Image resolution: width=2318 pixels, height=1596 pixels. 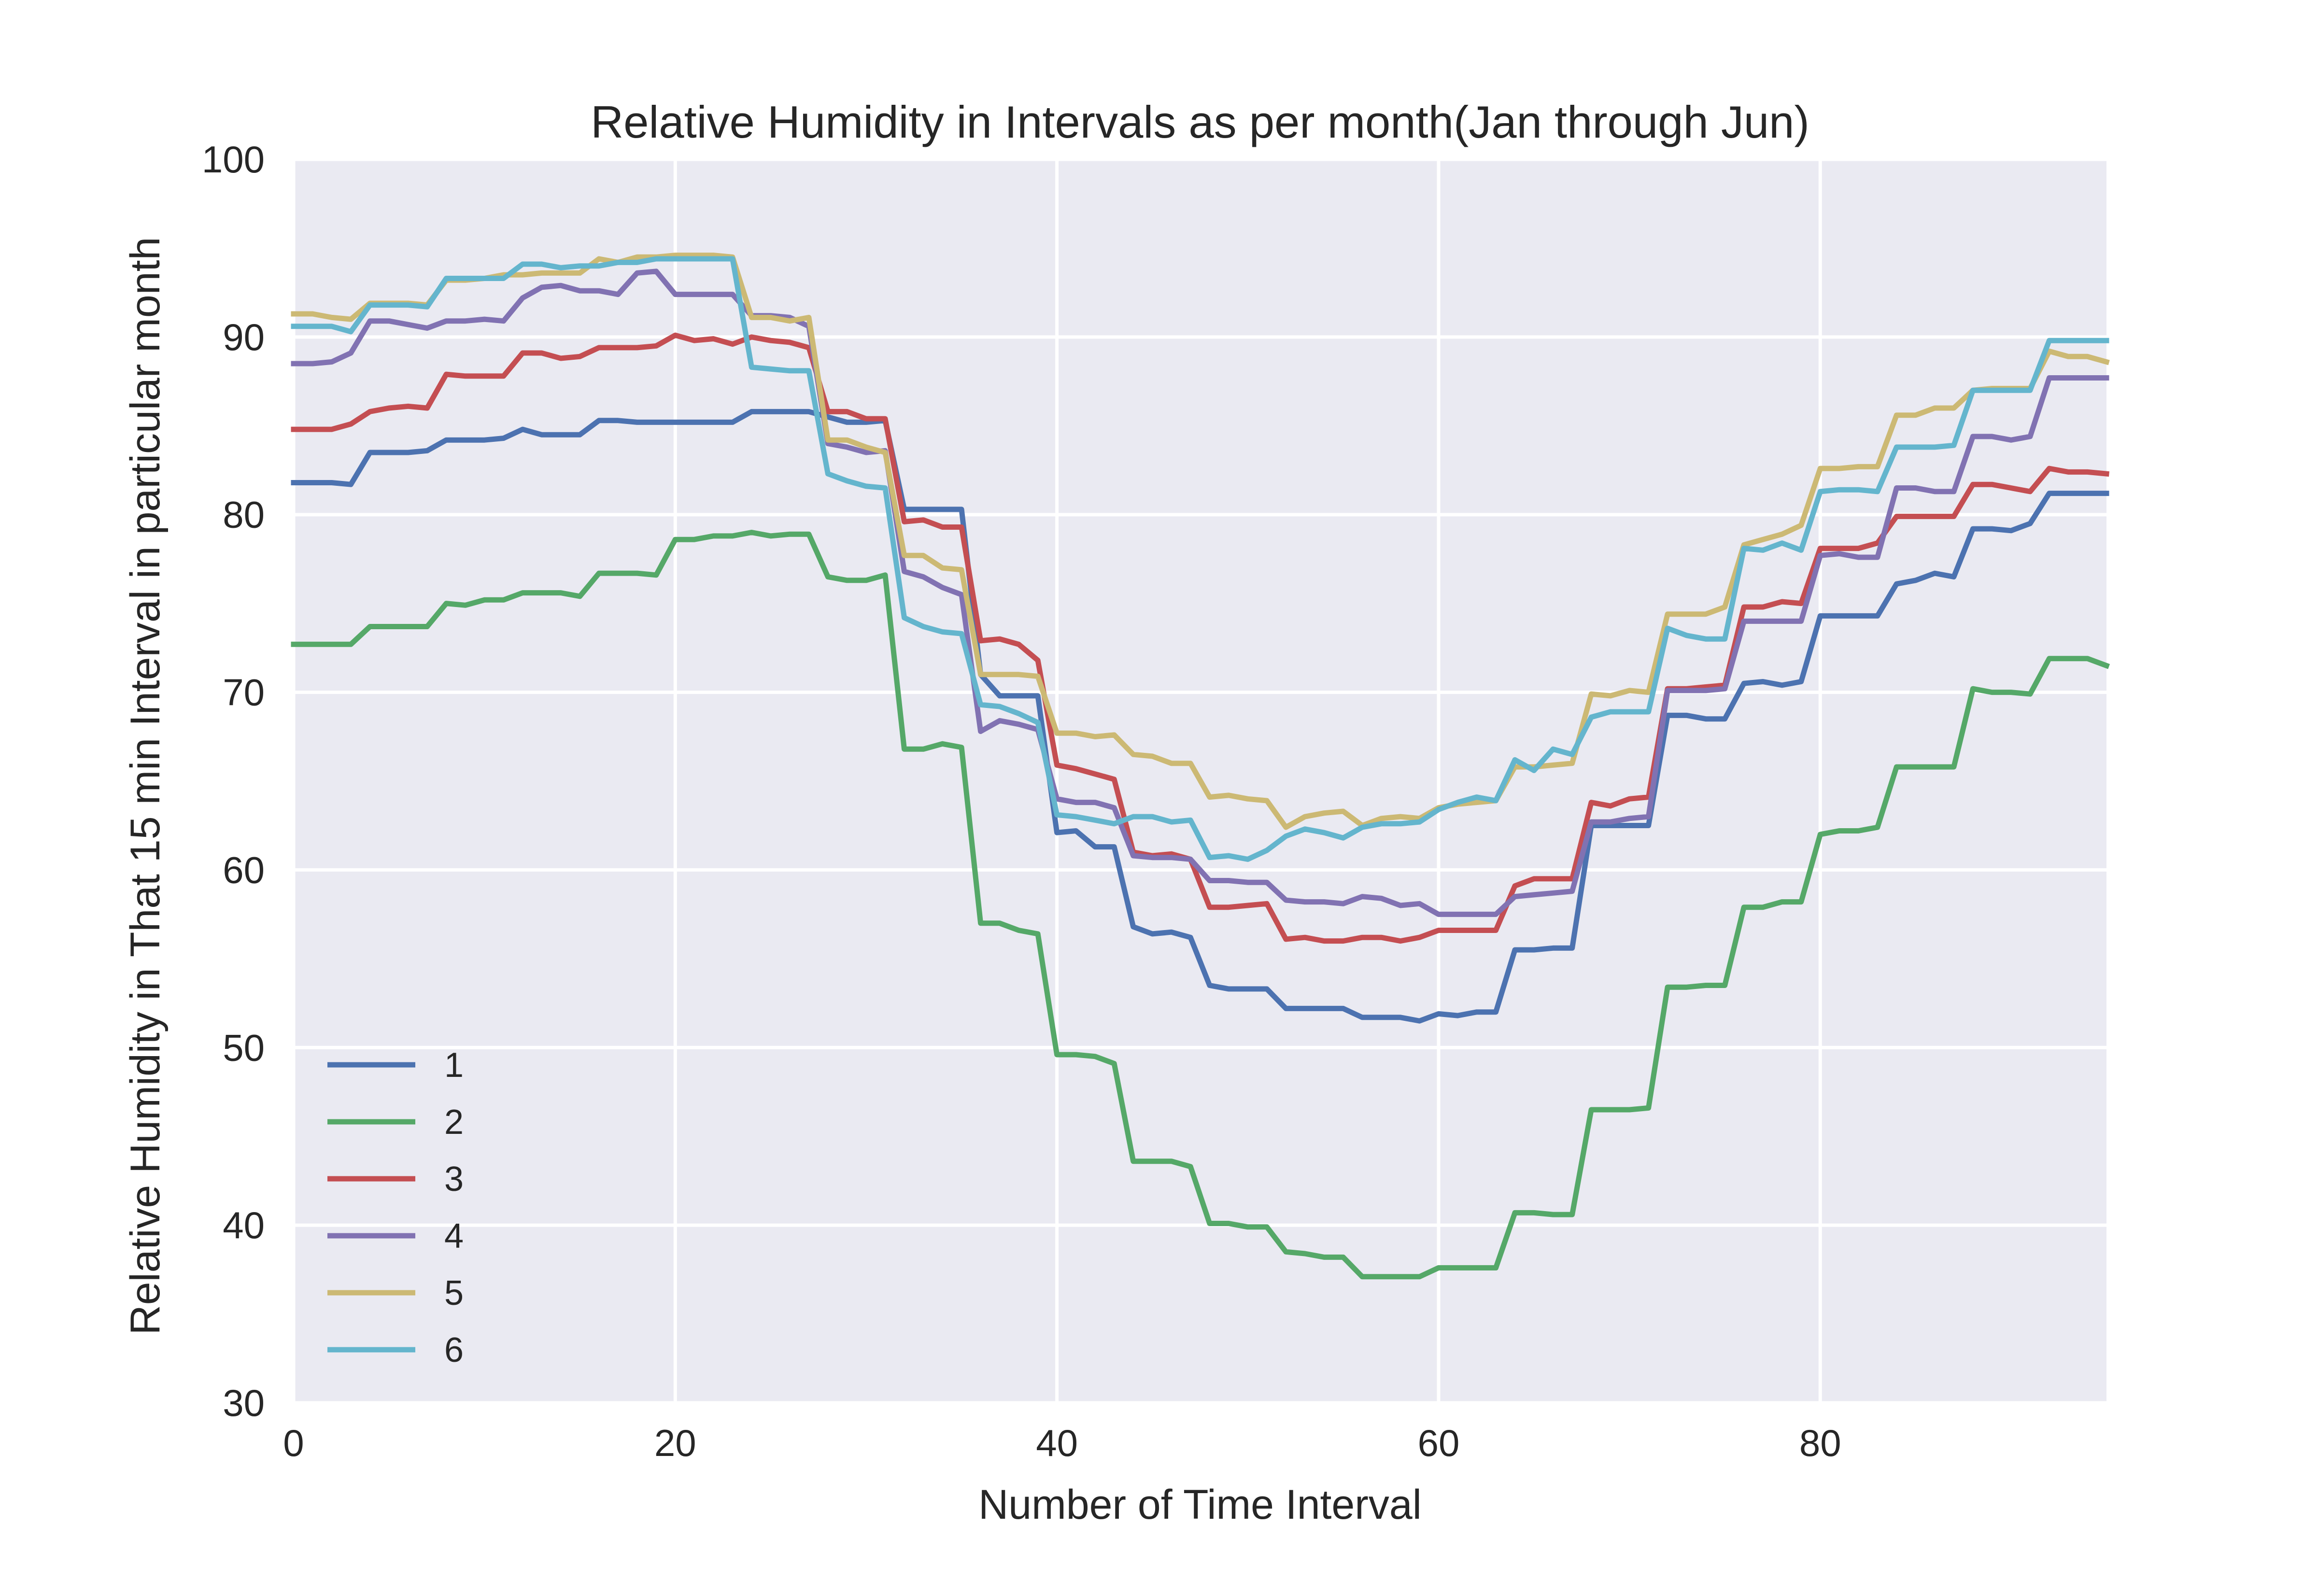 I want to click on y-tick-label: 50, so click(x=244, y=1047).